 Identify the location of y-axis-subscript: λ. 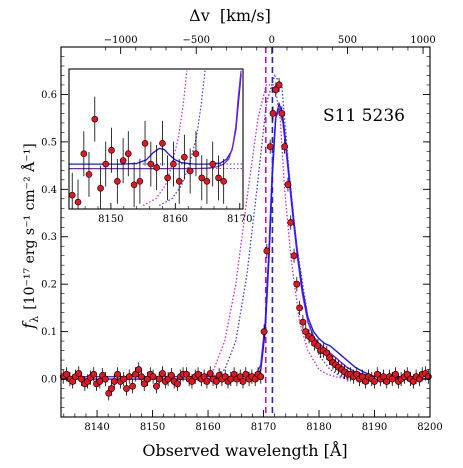
(34, 319).